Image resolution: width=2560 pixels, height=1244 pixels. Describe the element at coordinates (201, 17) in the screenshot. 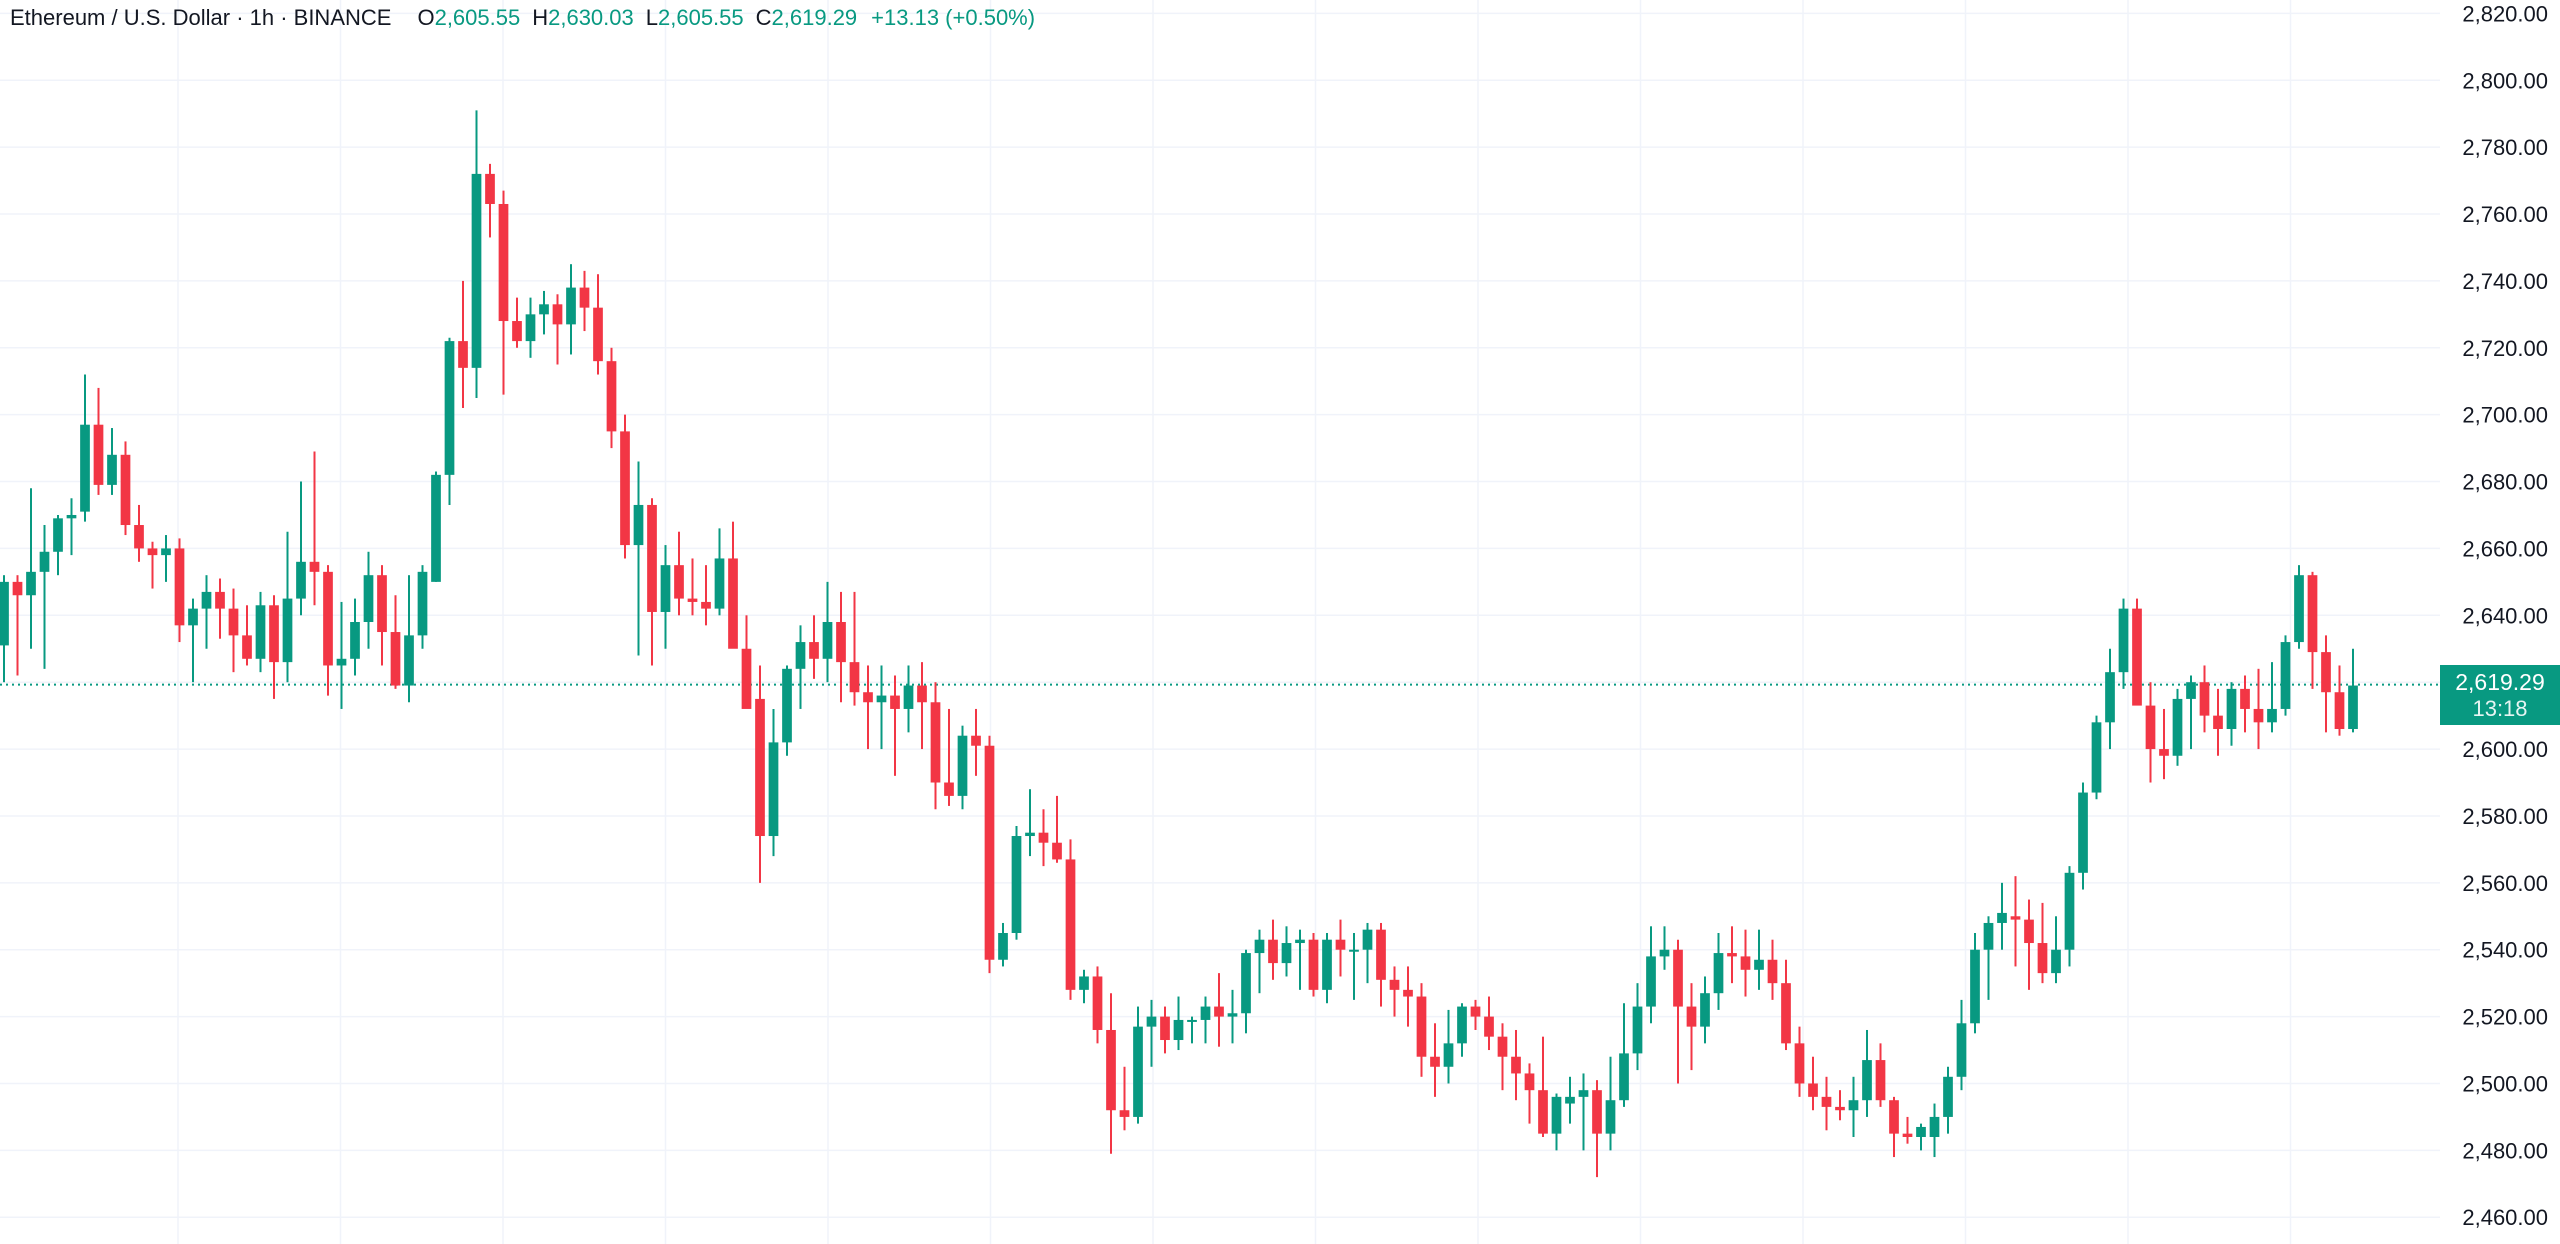

I see `symbol-title: Ethereum / U.S. Dollar · 1h · BINANCE` at that location.